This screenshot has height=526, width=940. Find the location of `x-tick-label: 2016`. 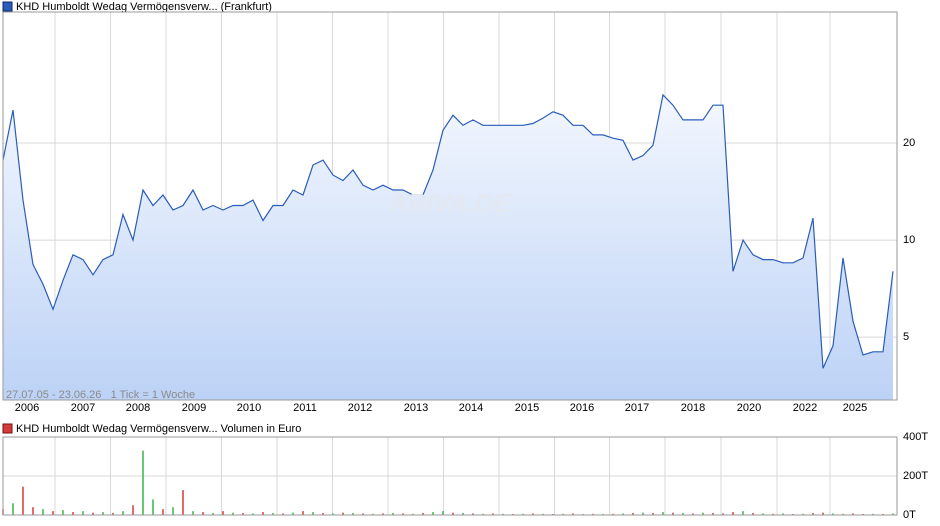

x-tick-label: 2016 is located at coordinates (582, 408).